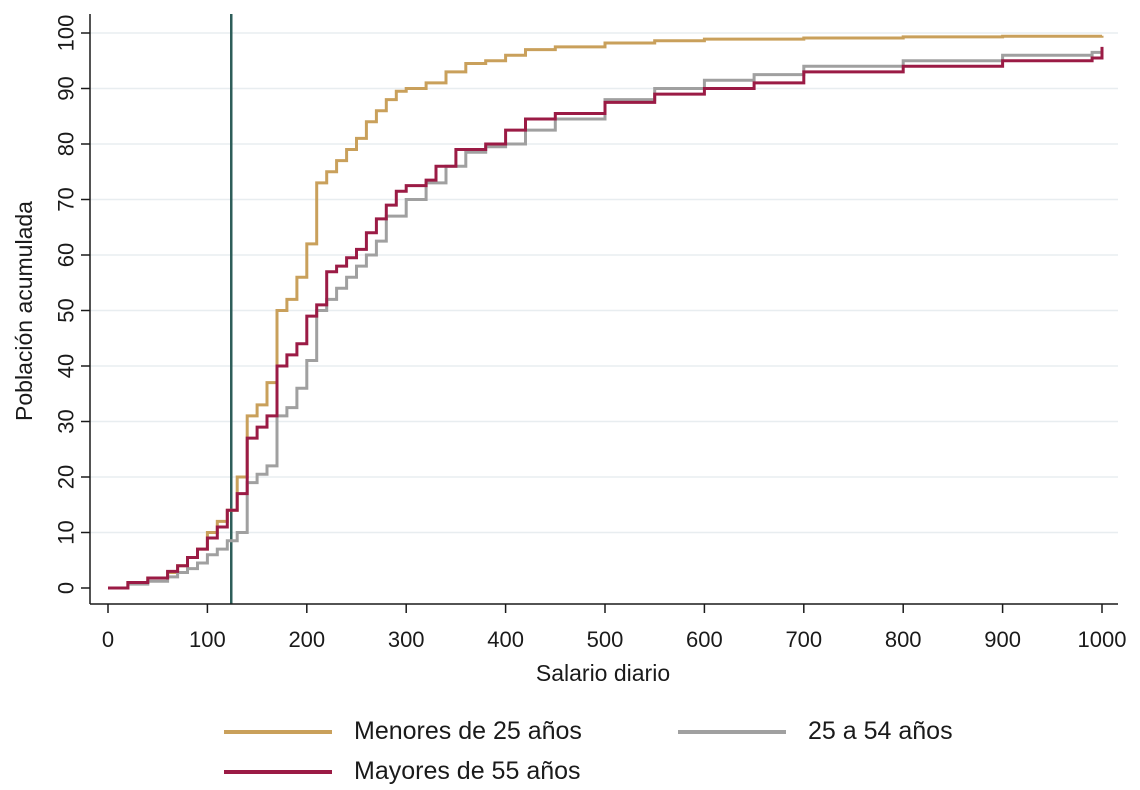 The height and width of the screenshot is (790, 1140). Describe the element at coordinates (1002, 639) in the screenshot. I see `x-tick-label-900: 900` at that location.